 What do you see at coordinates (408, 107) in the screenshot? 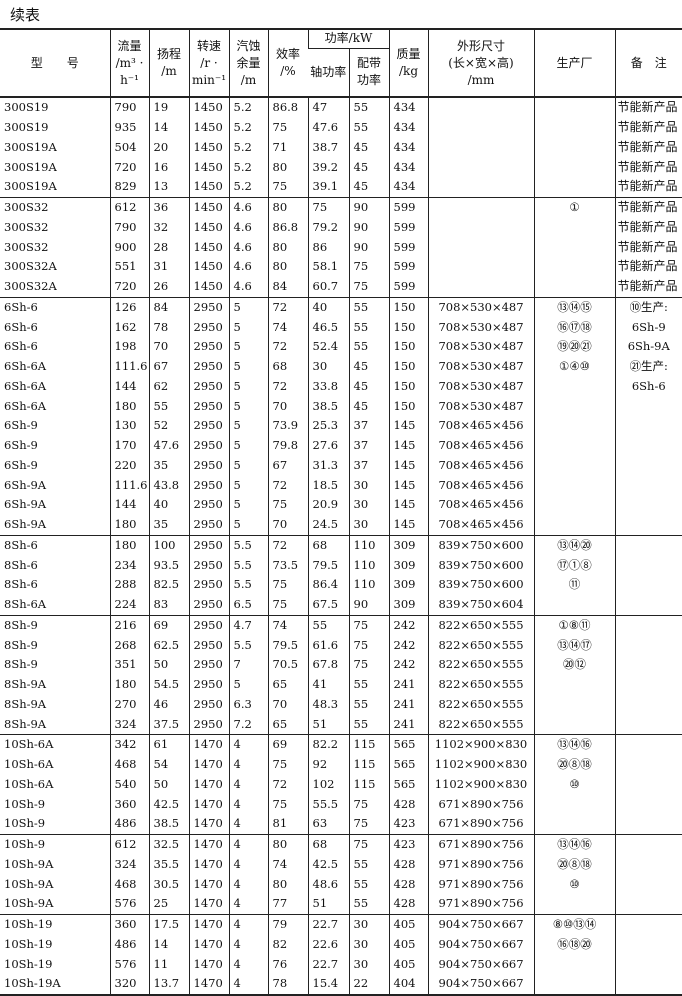
I see `cell-mass: 434` at bounding box center [408, 107].